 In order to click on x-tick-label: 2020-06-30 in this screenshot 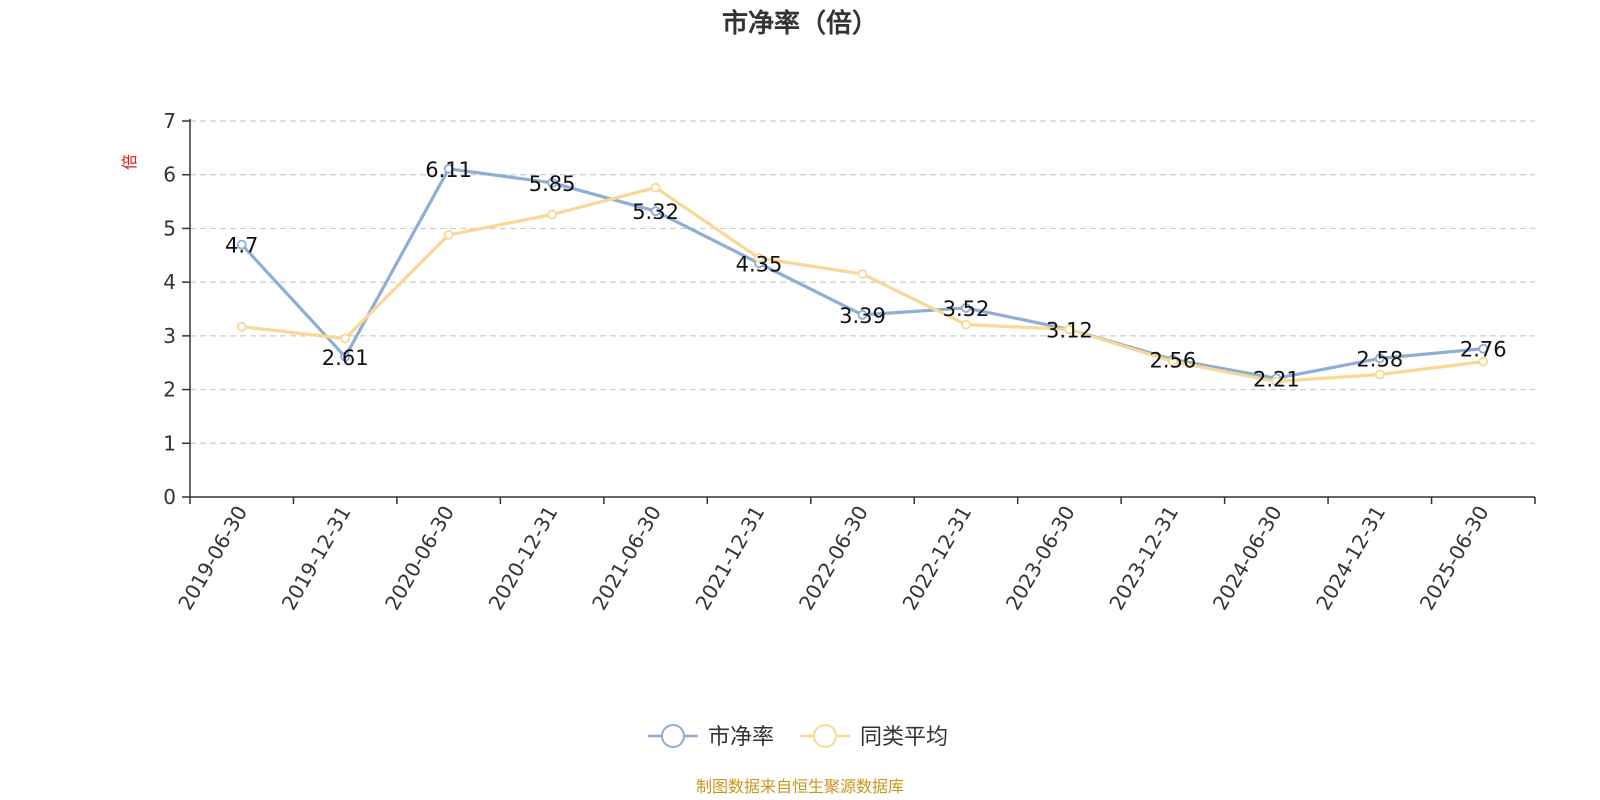, I will do `click(419, 557)`.